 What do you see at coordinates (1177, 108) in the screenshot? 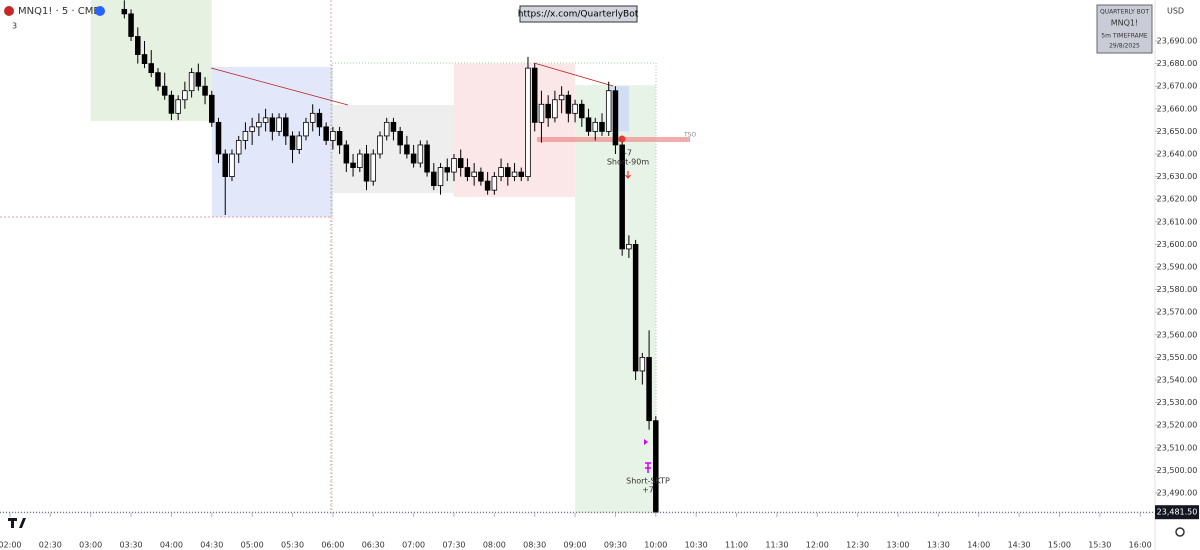
I see `y-tick-label: 23,660.00` at bounding box center [1177, 108].